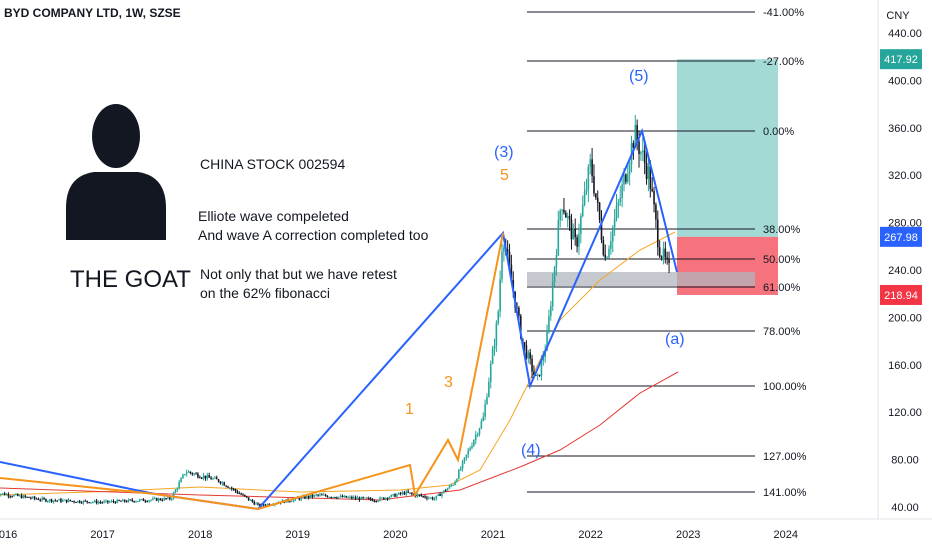 The image size is (932, 550). I want to click on fib-label: 50.00%, so click(782, 260).